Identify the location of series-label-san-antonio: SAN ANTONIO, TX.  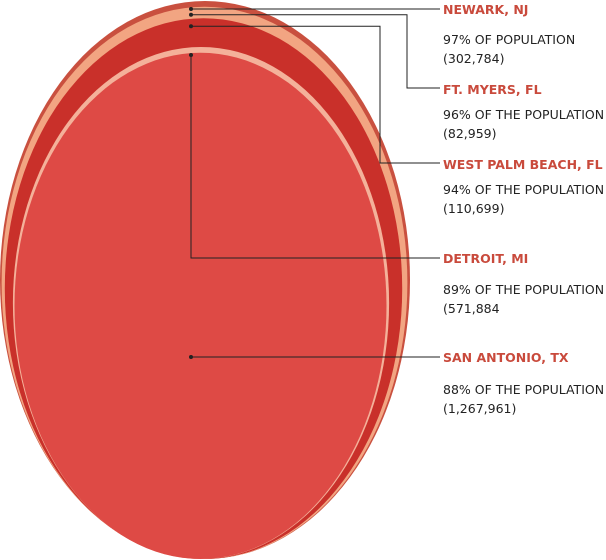
(506, 357).